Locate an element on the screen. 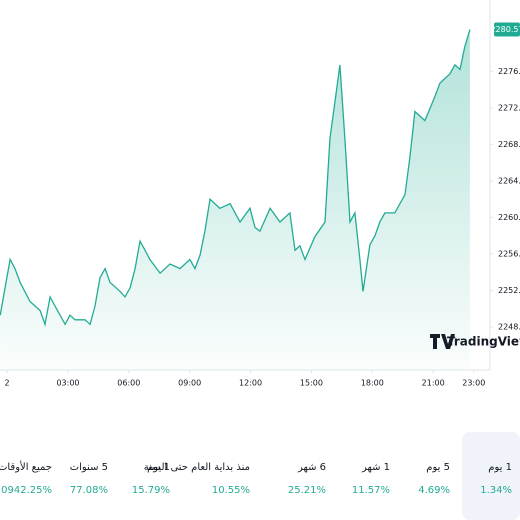 The image size is (520, 520). x-tick-label: 12:00 is located at coordinates (250, 383).